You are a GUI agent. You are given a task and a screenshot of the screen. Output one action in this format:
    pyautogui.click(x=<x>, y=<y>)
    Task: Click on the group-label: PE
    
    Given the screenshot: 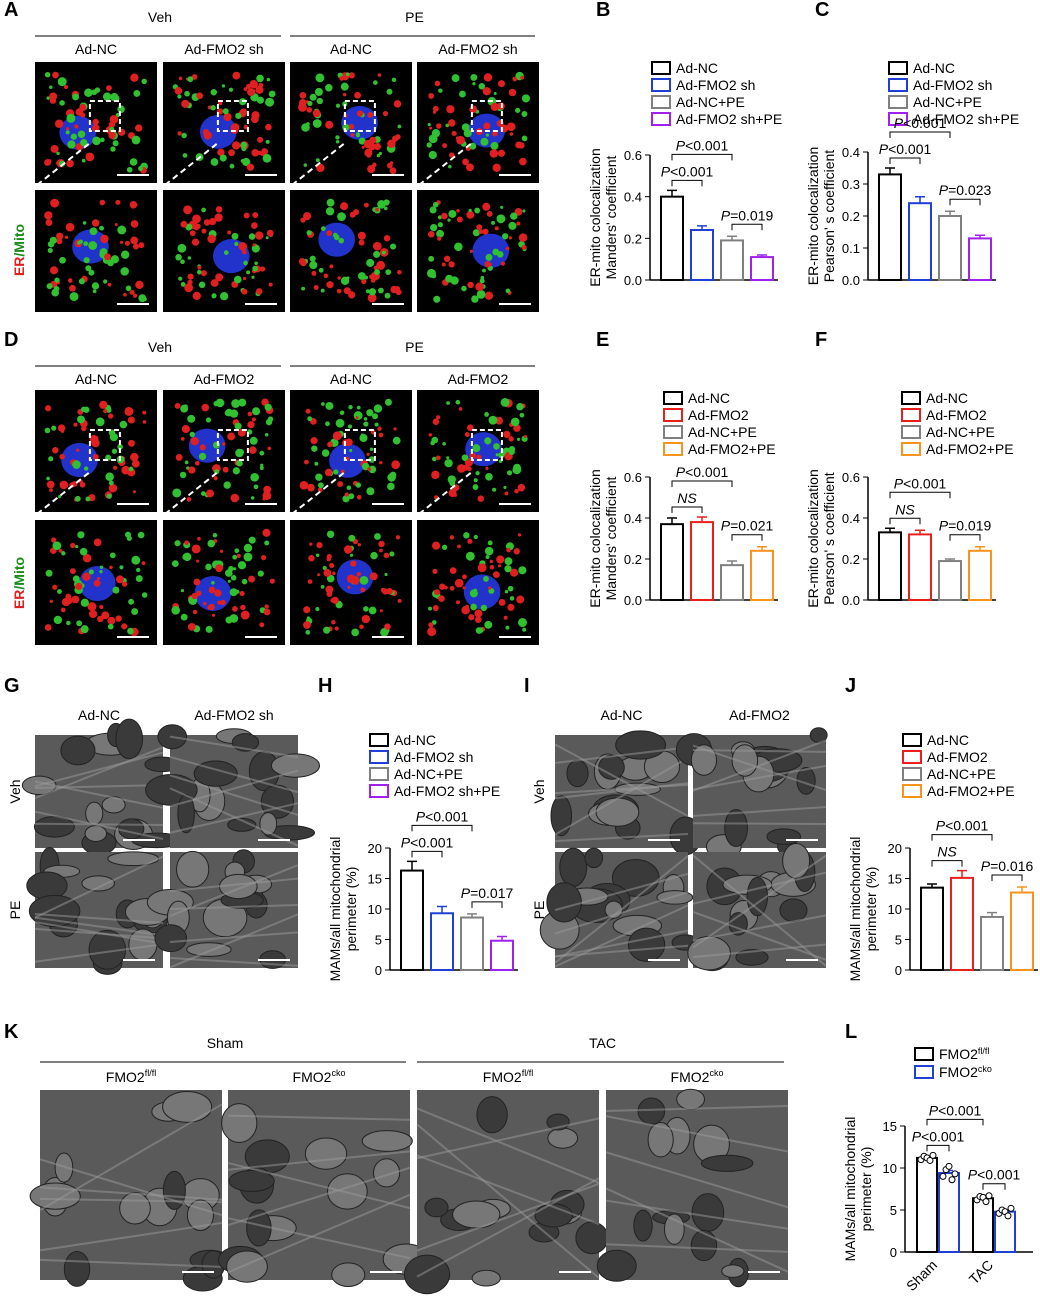 What is the action you would take?
    pyautogui.click(x=414, y=17)
    